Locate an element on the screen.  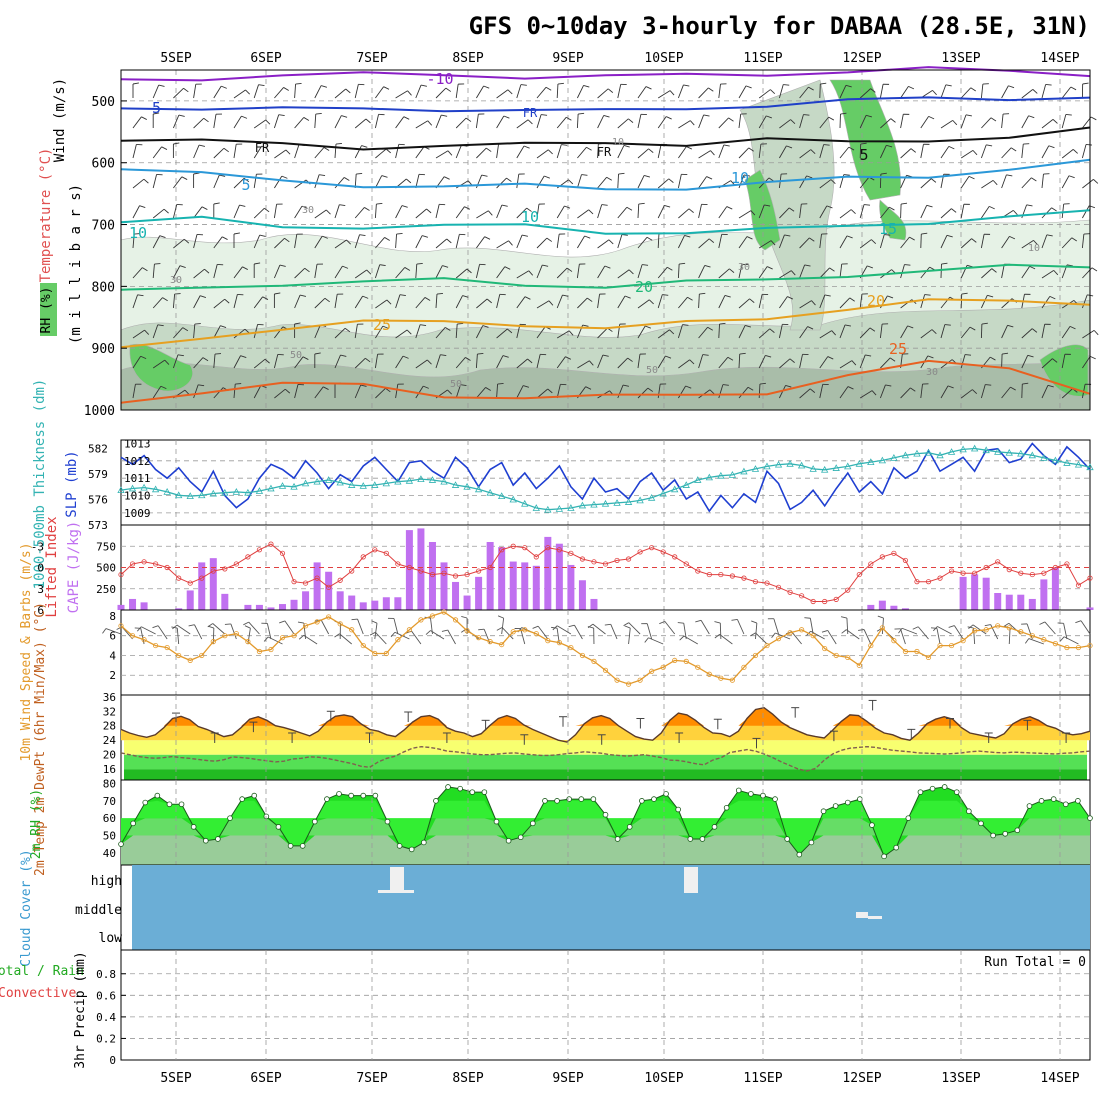
date-label-top: 6SEP is located at coordinates (265, 58).